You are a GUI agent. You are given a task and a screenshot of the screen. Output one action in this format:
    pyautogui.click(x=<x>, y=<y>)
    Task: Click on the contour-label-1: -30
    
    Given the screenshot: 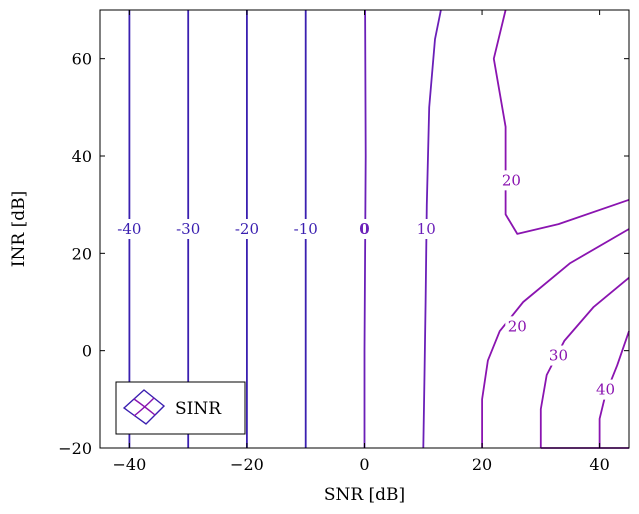 What is the action you would take?
    pyautogui.click(x=188, y=229)
    